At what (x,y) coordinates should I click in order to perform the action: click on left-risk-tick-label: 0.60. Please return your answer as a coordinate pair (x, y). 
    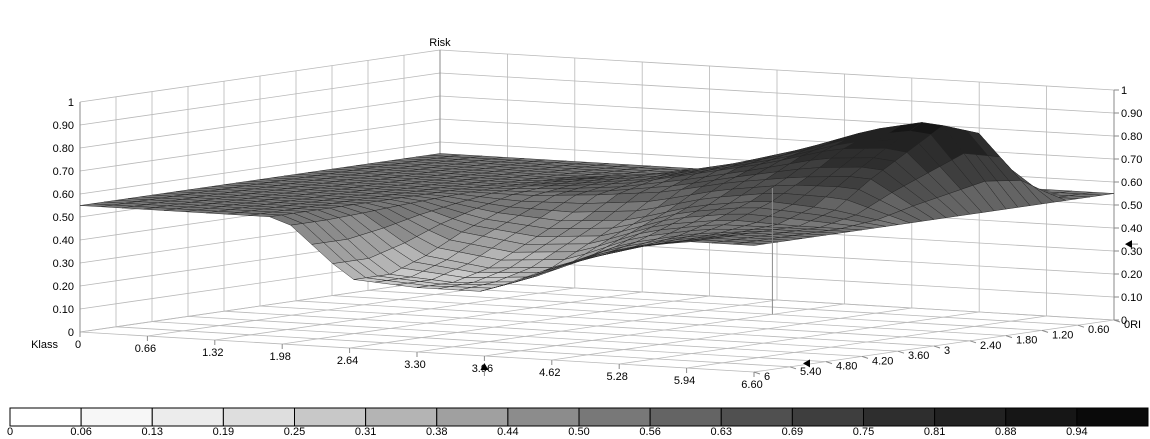
    Looking at the image, I should click on (63, 195).